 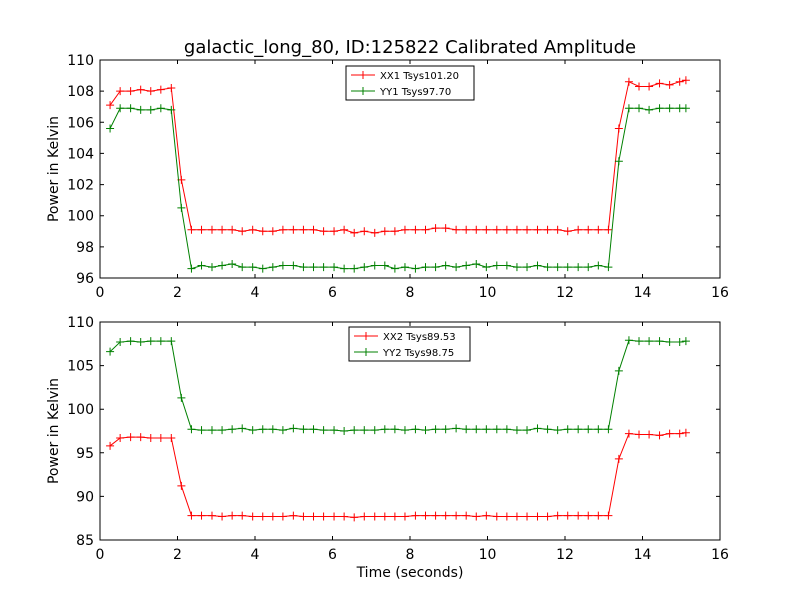 What do you see at coordinates (85, 497) in the screenshot?
I see `y-tick-label: 90` at bounding box center [85, 497].